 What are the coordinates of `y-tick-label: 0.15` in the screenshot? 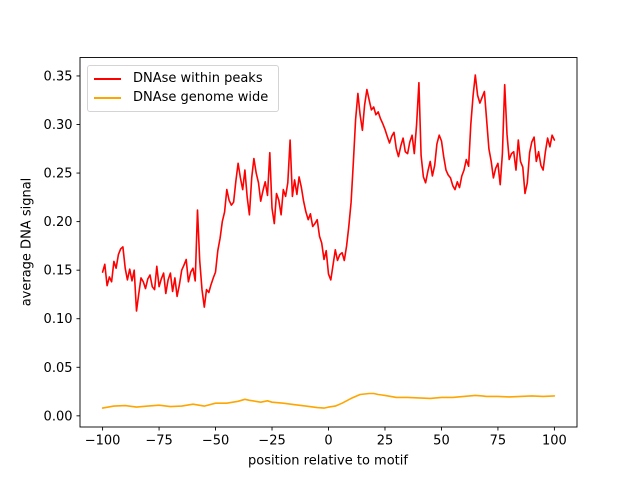 It's located at (58, 271).